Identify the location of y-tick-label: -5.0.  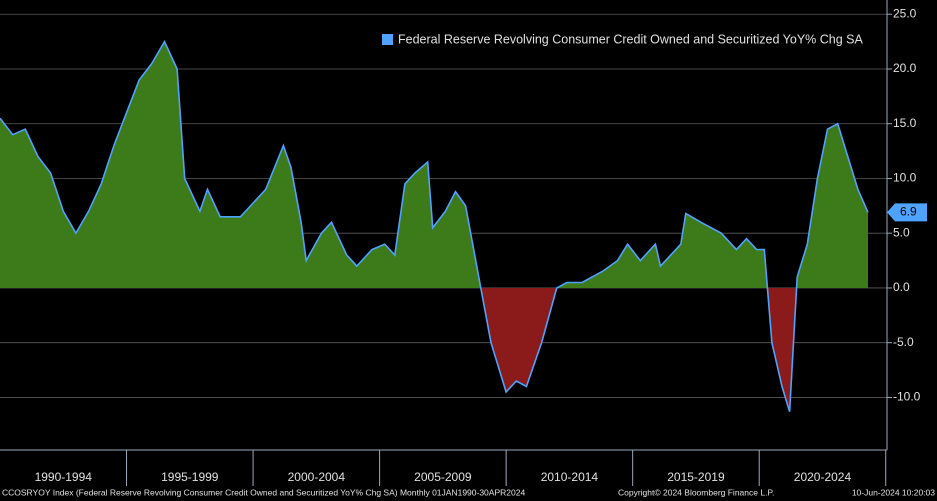
(903, 342).